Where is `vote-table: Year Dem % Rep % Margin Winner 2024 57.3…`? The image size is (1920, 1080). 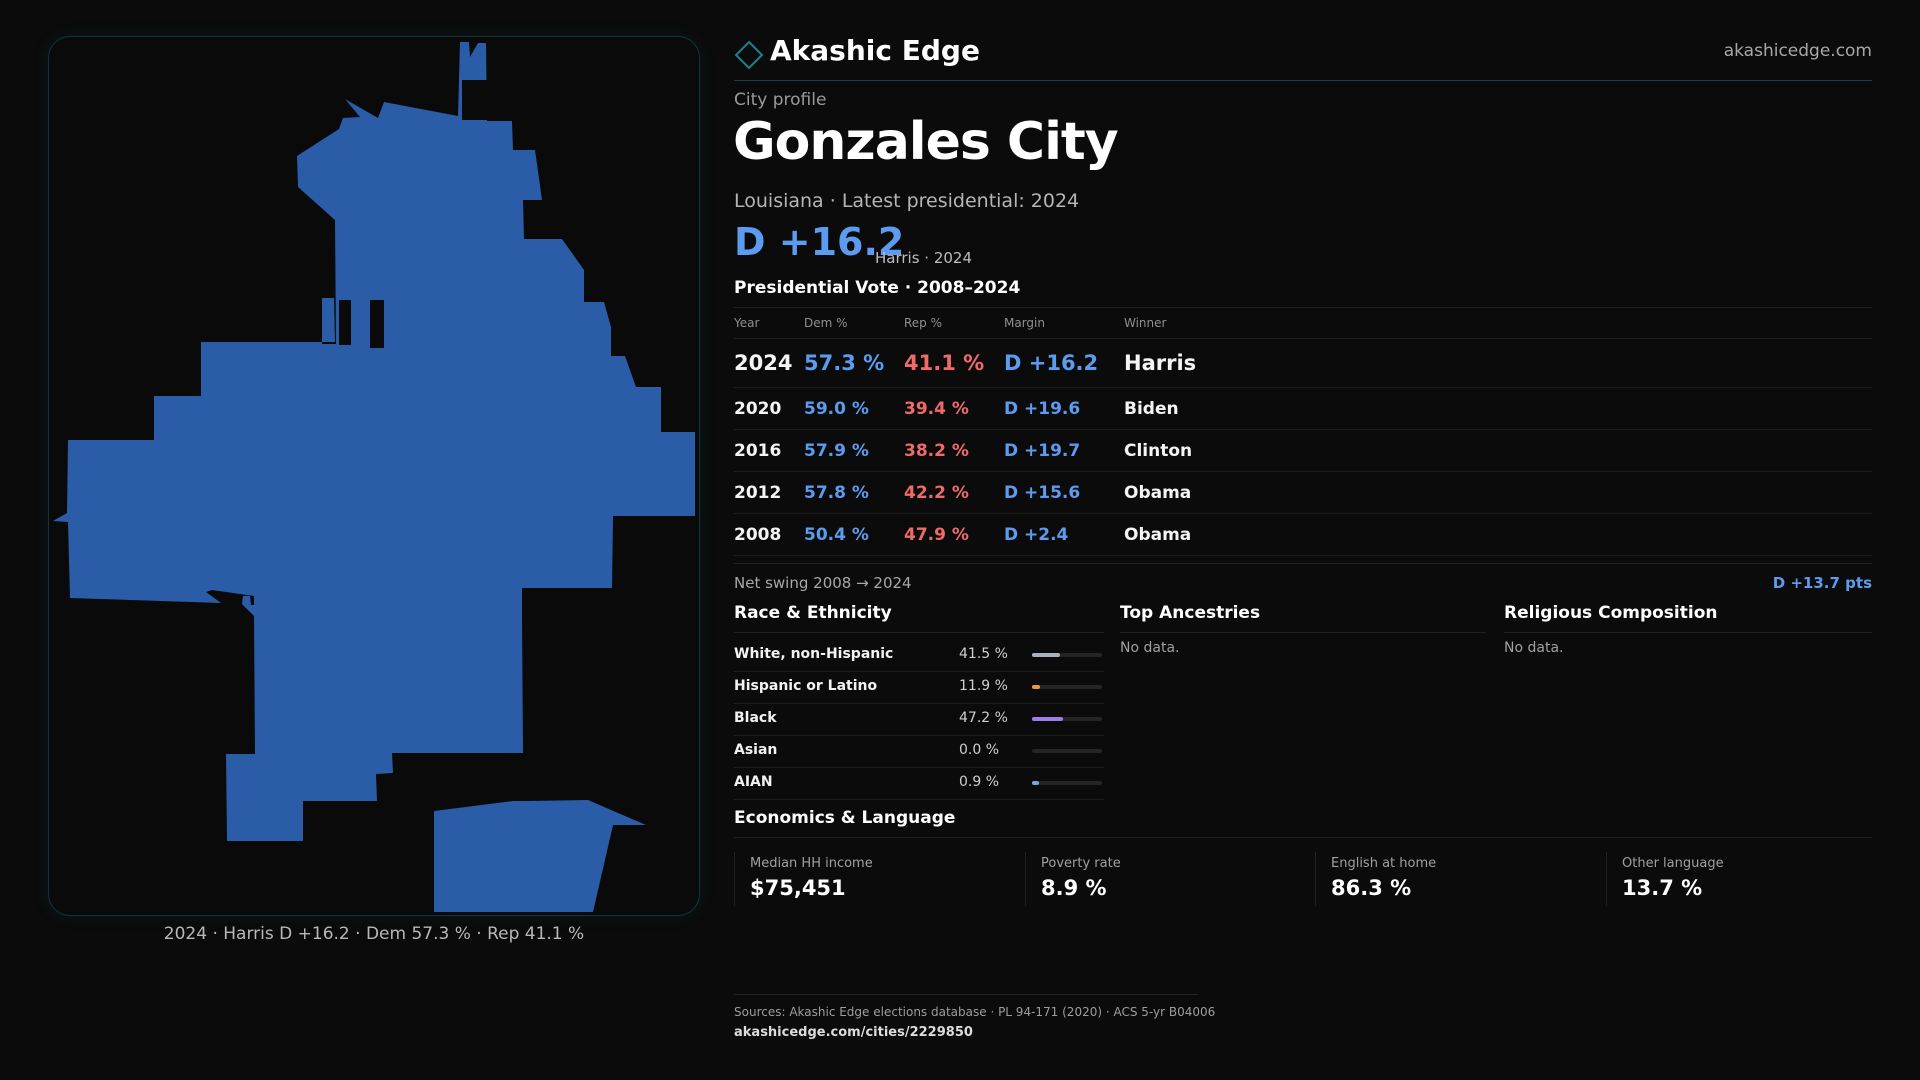
vote-table: Year Dem % Rep % Margin Winner 2024 57.3… is located at coordinates (1303, 431).